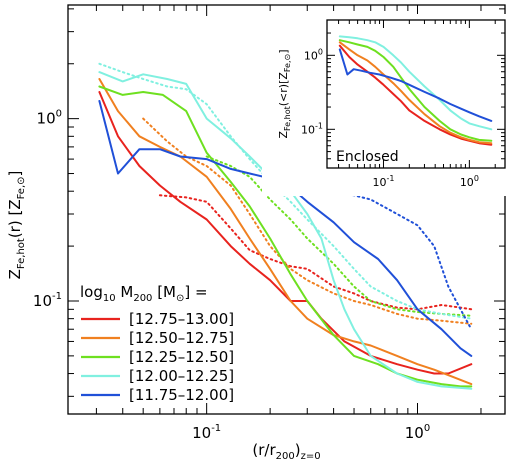 This screenshot has width=520, height=461. What do you see at coordinates (286, 451) in the screenshot?
I see `x-axis-label: (r/r200)z=0` at bounding box center [286, 451].